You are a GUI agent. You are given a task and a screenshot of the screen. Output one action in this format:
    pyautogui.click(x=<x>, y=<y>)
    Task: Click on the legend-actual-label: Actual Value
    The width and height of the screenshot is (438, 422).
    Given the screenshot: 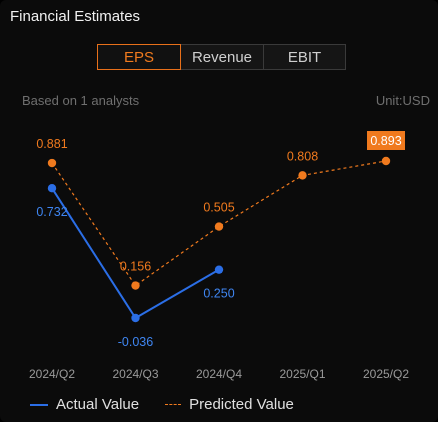 What is the action you would take?
    pyautogui.click(x=98, y=404)
    